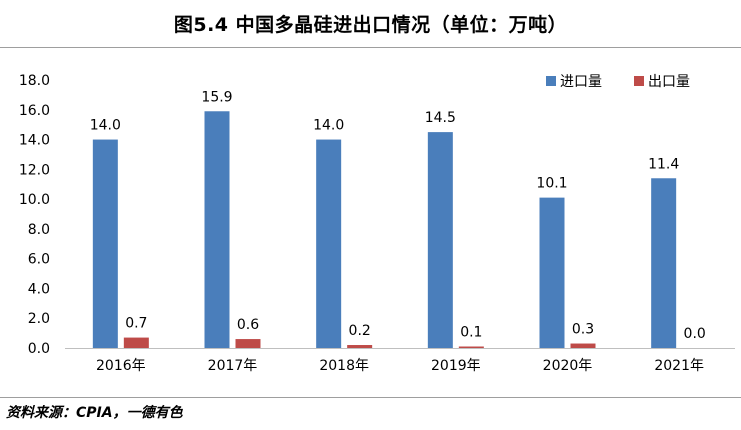 The width and height of the screenshot is (741, 430). I want to click on footer-divider, so click(370, 397).